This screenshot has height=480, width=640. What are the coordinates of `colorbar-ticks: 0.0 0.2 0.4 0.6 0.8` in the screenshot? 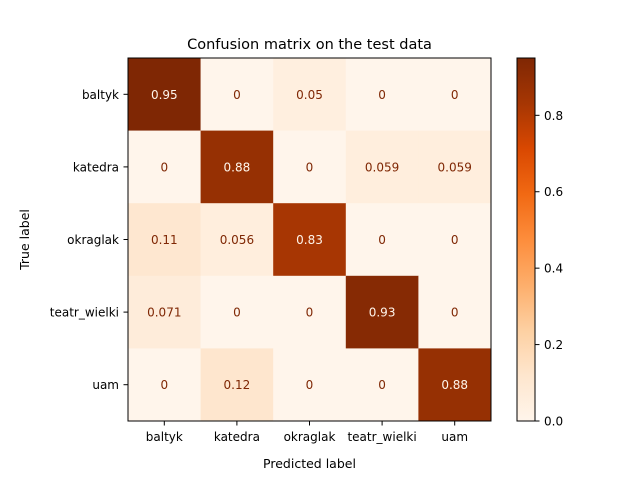 It's located at (549, 269).